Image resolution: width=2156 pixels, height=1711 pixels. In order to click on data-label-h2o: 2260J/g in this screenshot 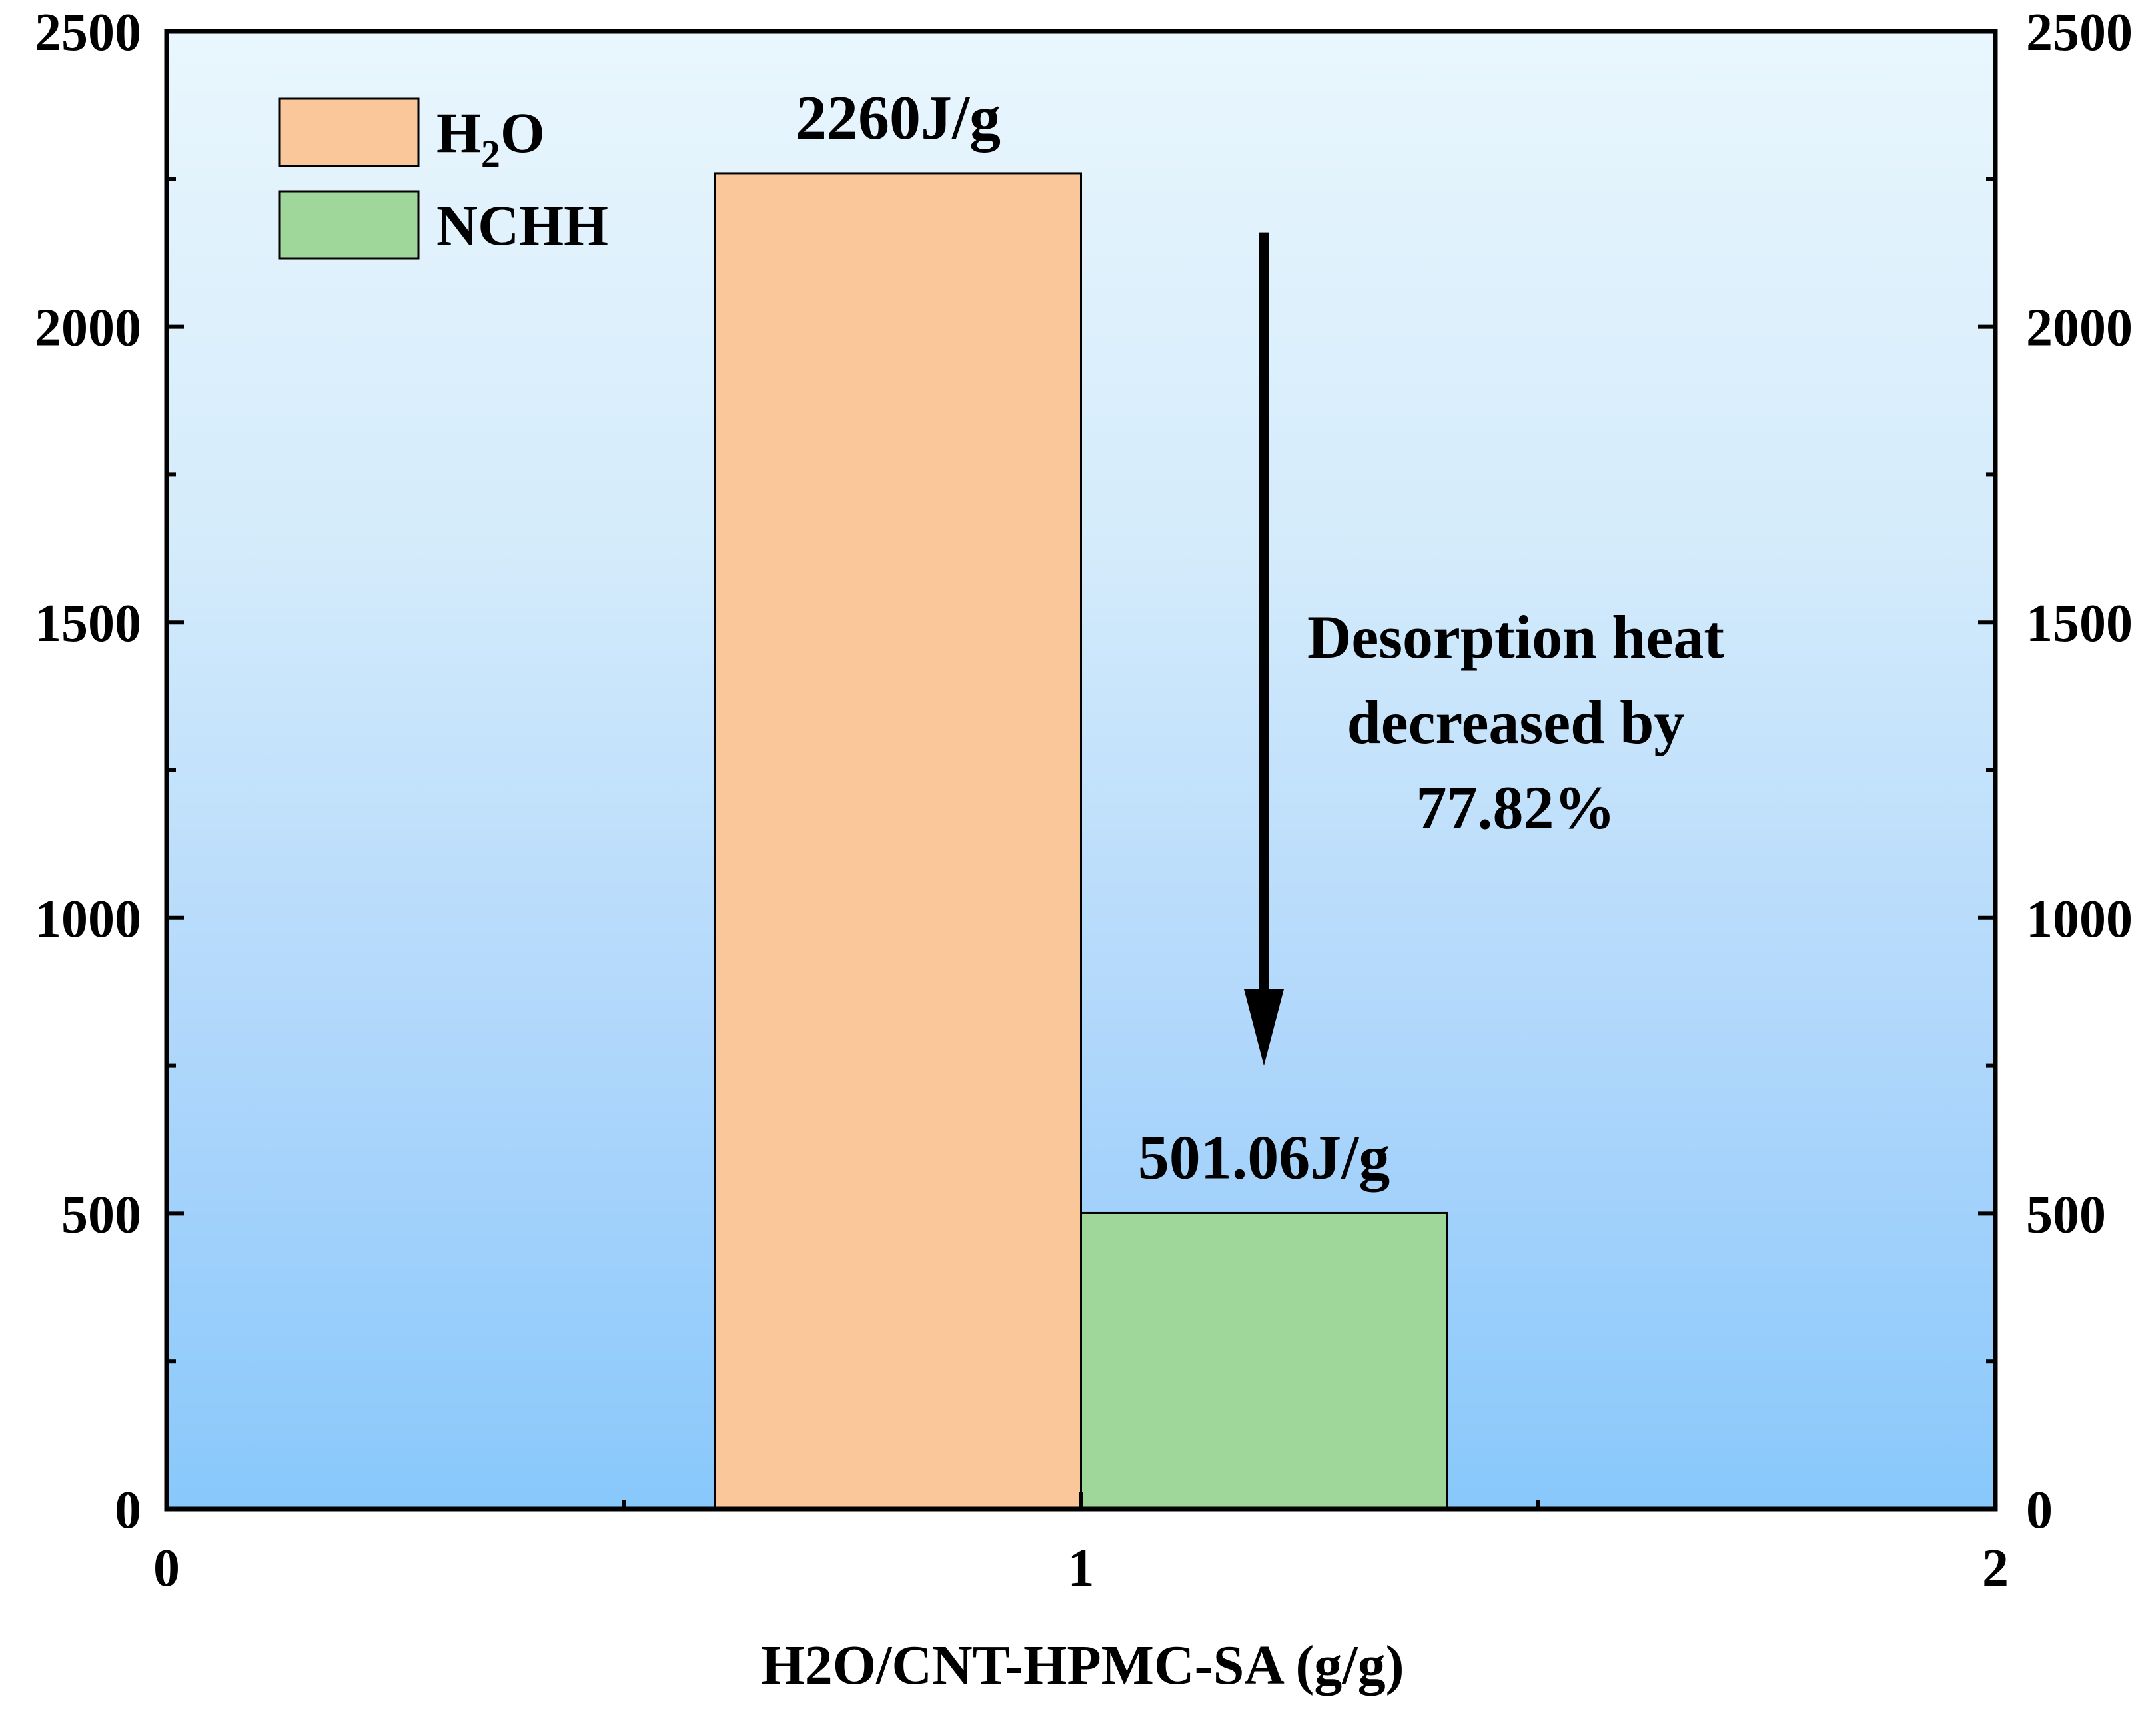, I will do `click(899, 118)`.